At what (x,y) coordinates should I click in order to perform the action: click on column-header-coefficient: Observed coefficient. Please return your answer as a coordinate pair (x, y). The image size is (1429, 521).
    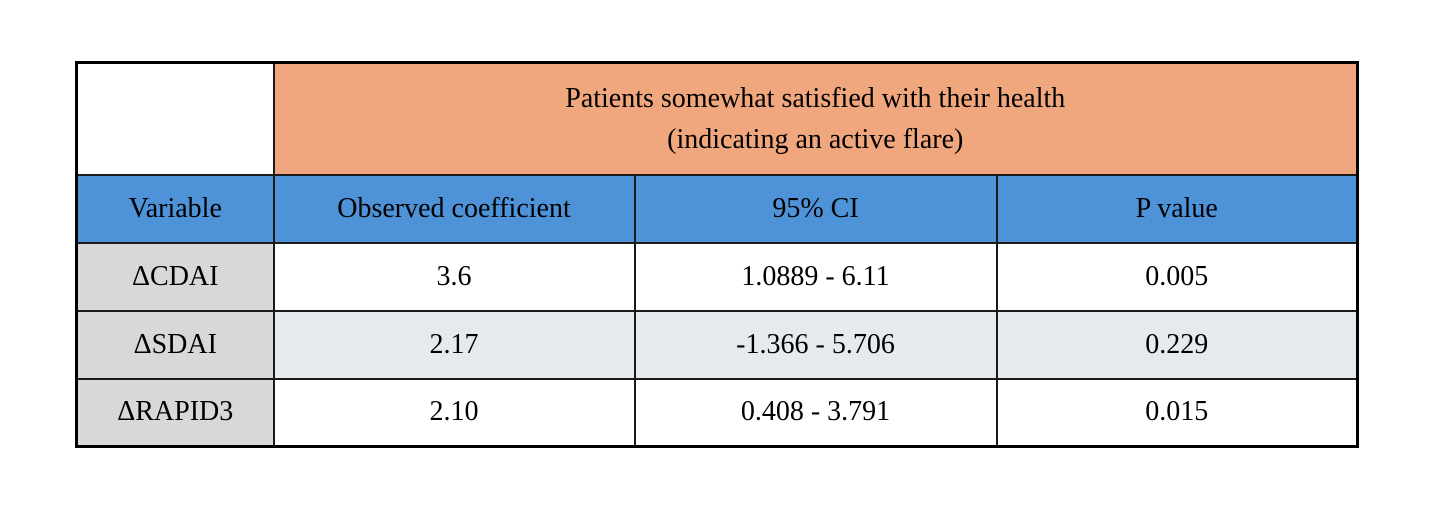
    Looking at the image, I should click on (454, 208).